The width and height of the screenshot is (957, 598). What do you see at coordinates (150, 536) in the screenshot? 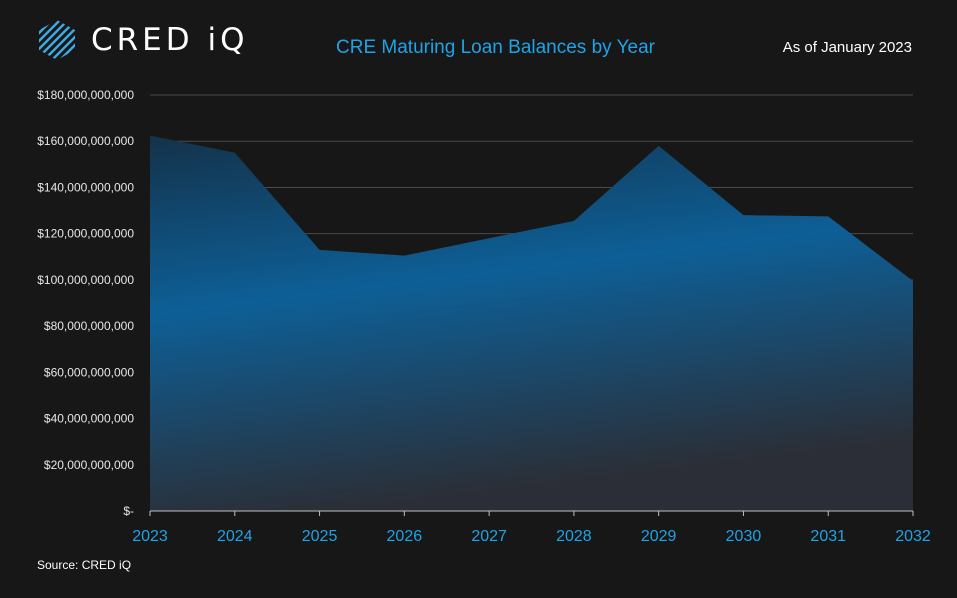
I see `x-tick-label: 2023` at bounding box center [150, 536].